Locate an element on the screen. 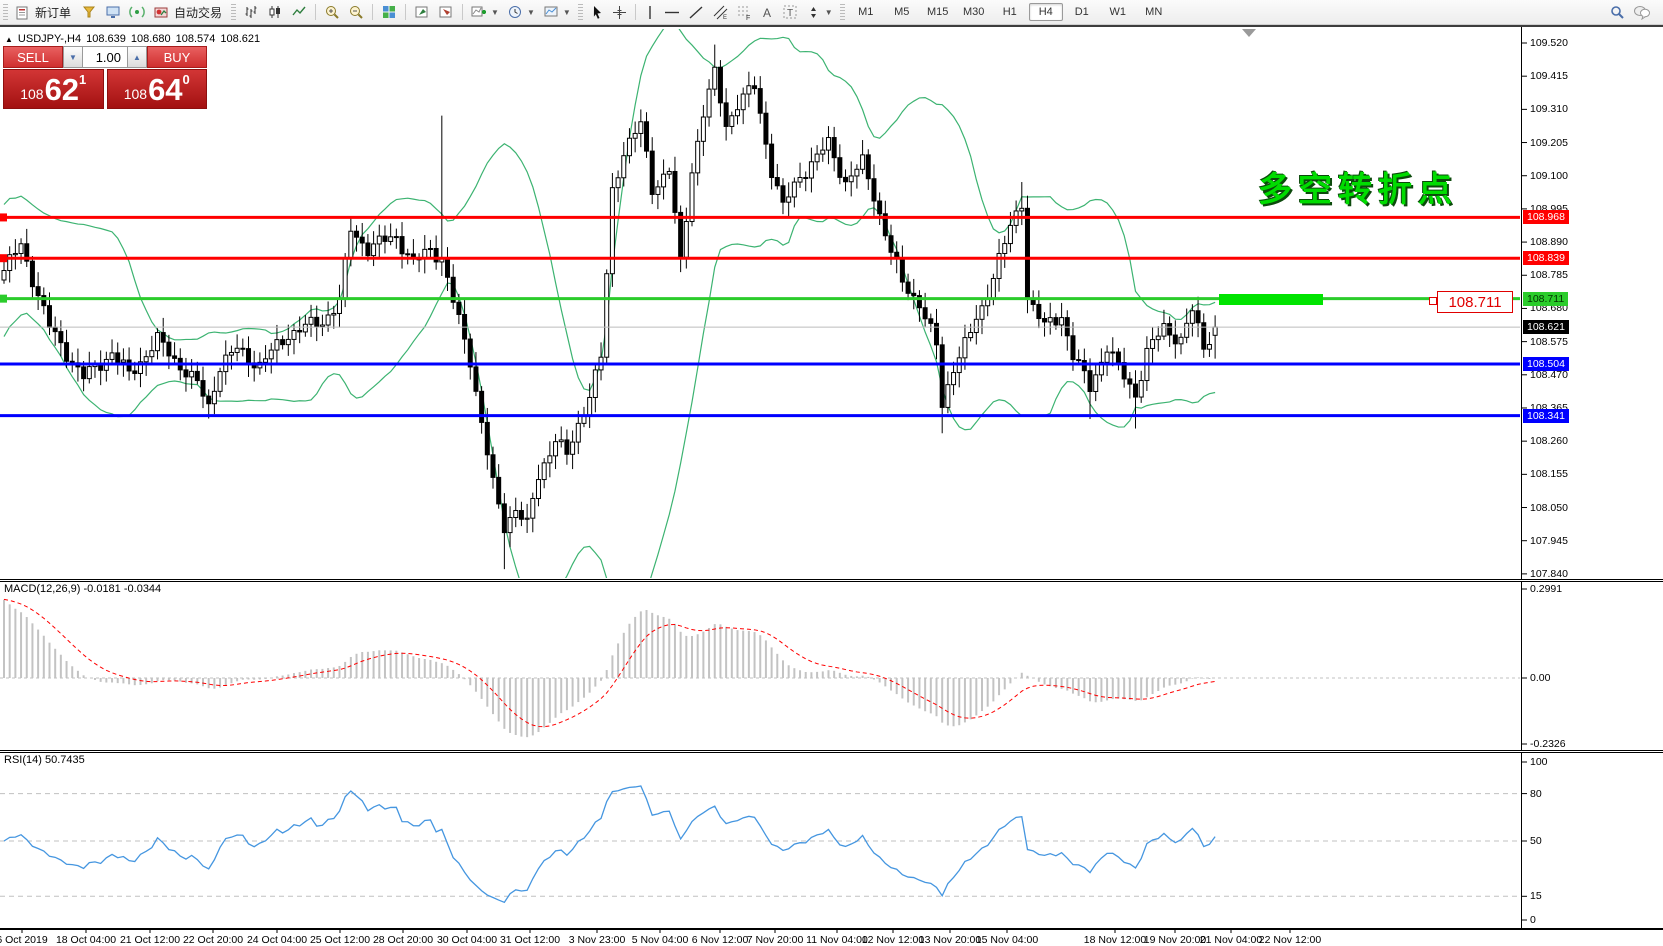 The image size is (1663, 946). time-tick-label: 21 Nov 04:00 is located at coordinates (1231, 940).